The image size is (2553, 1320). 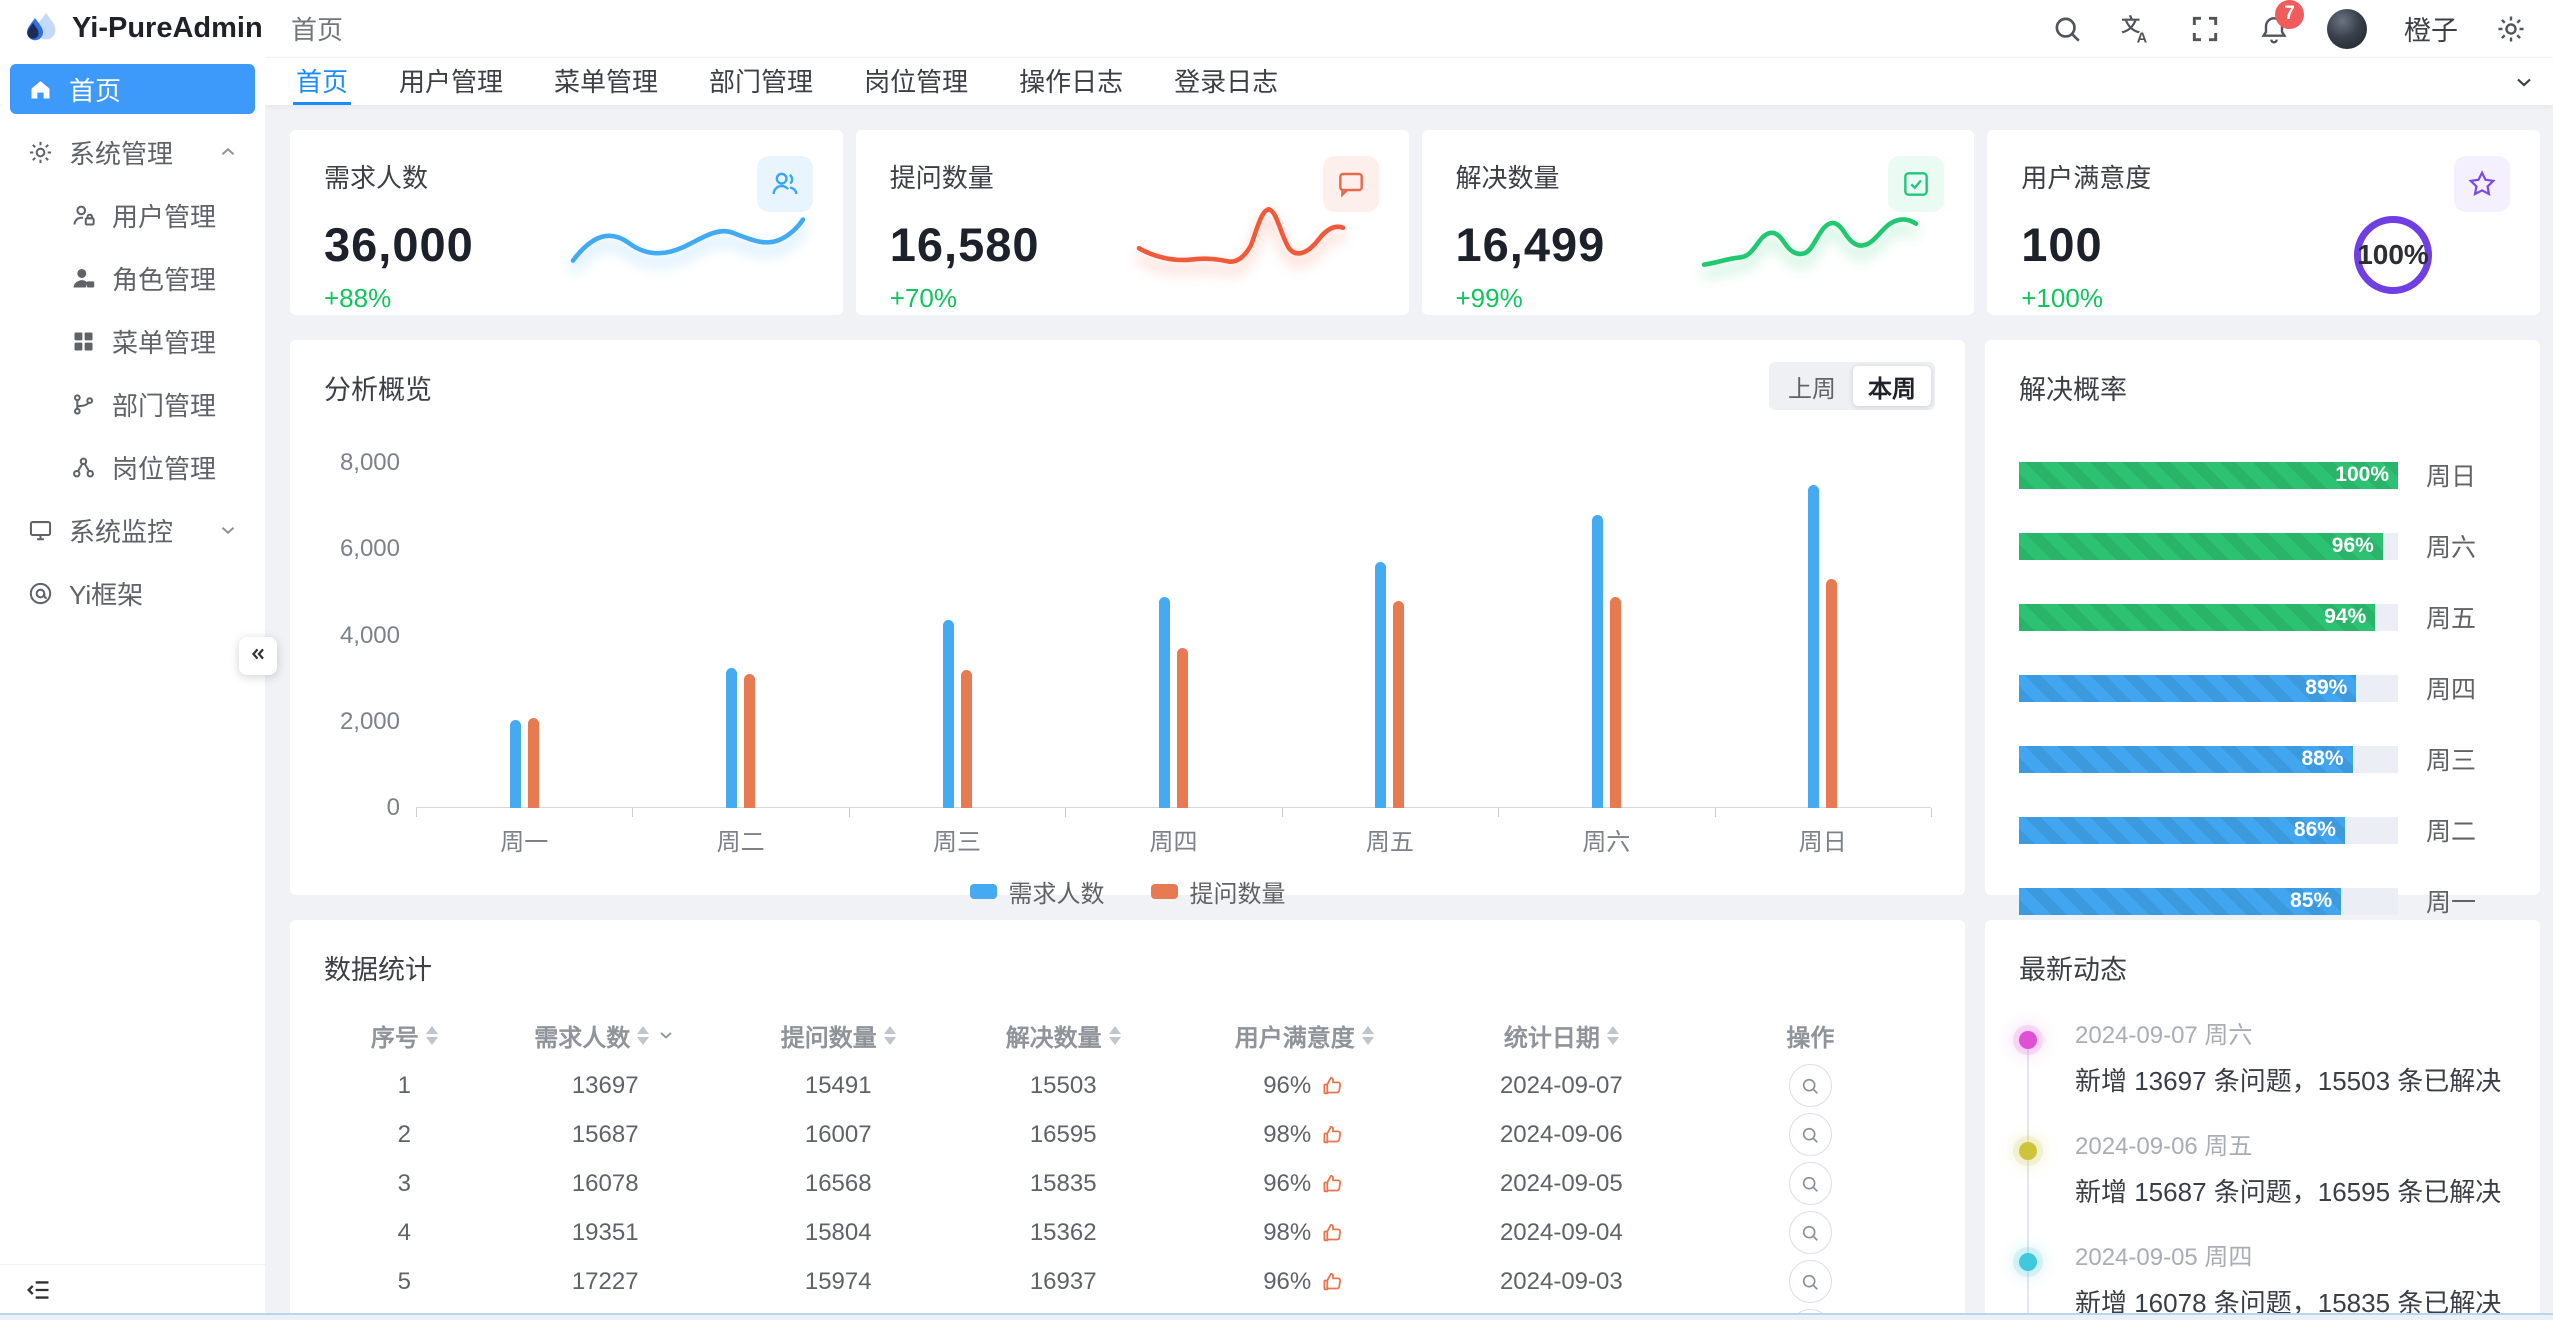 What do you see at coordinates (838, 1035) in the screenshot?
I see `table-header-提问数量: 提问数量` at bounding box center [838, 1035].